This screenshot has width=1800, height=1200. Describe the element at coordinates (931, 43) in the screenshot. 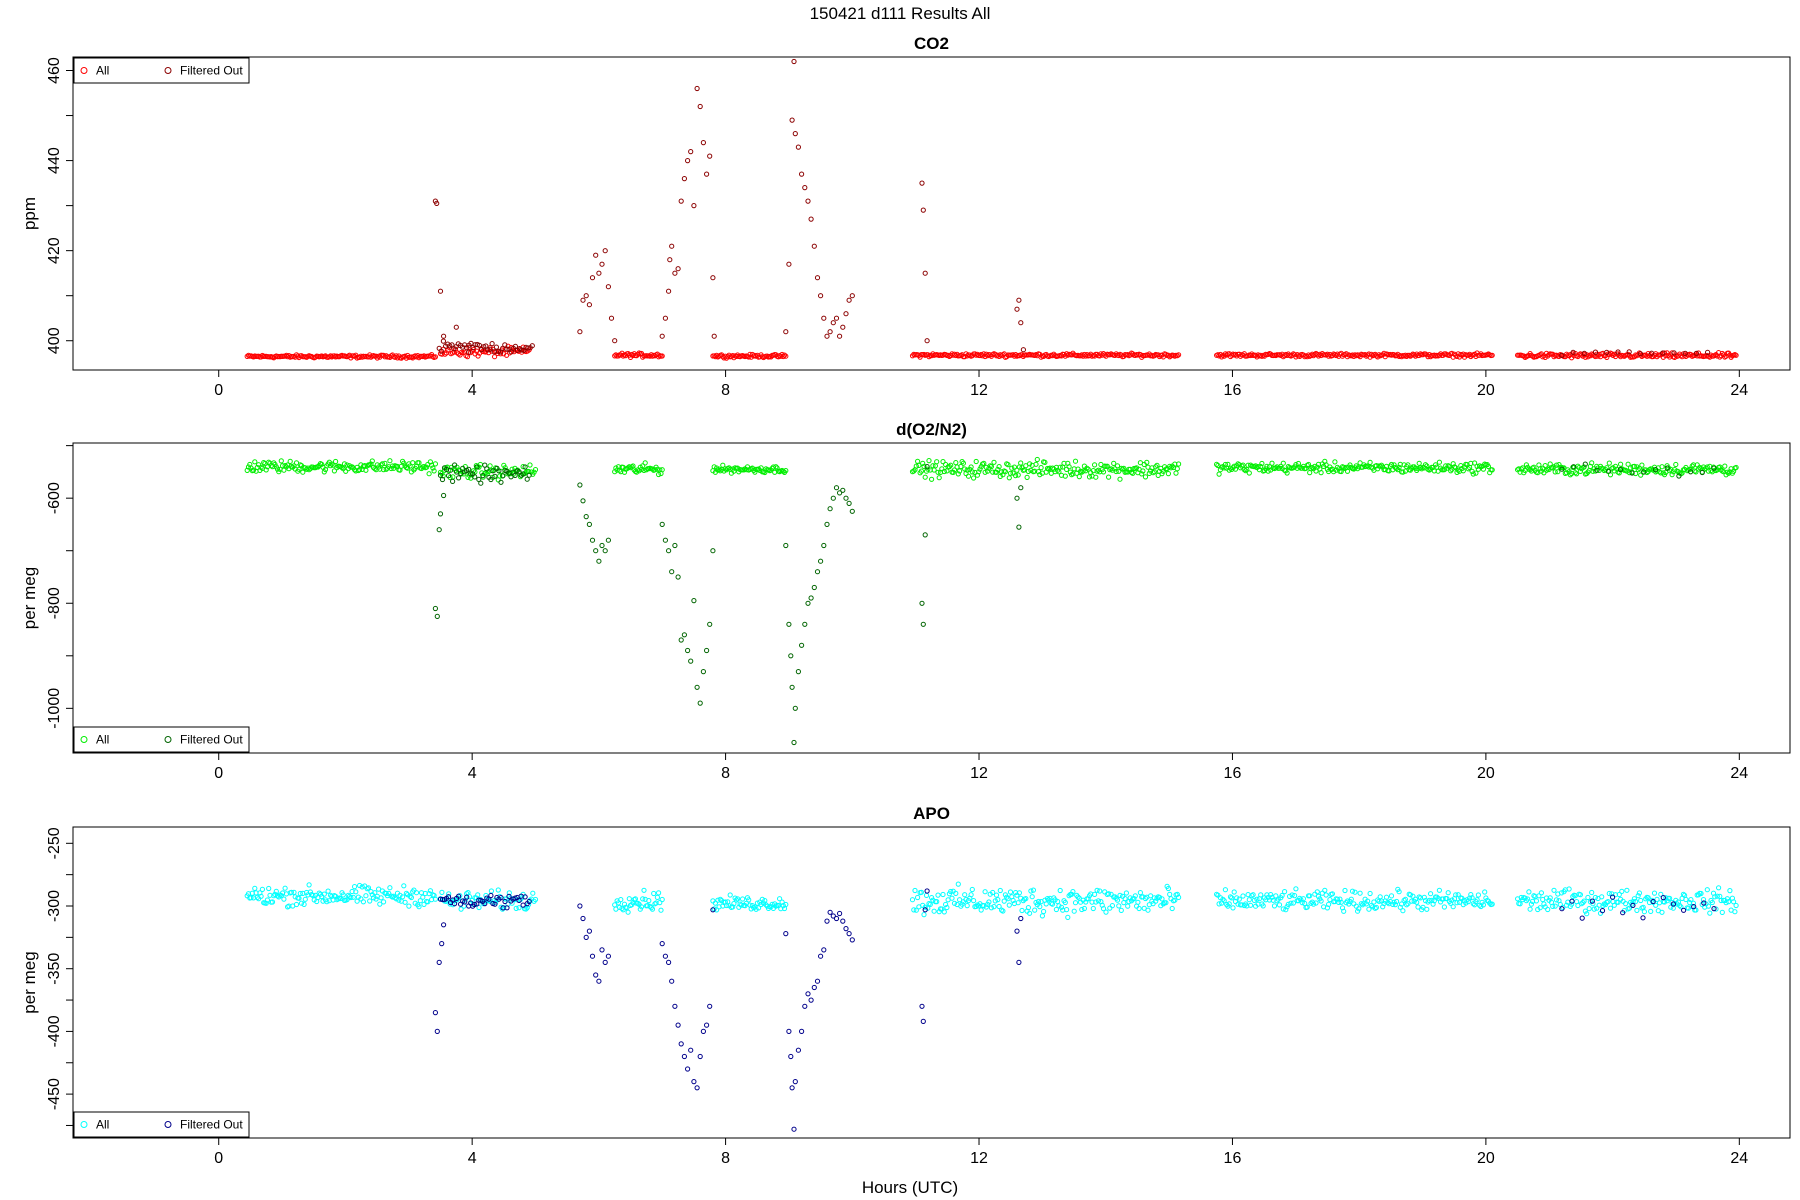

I see `panel-title: CO2` at that location.